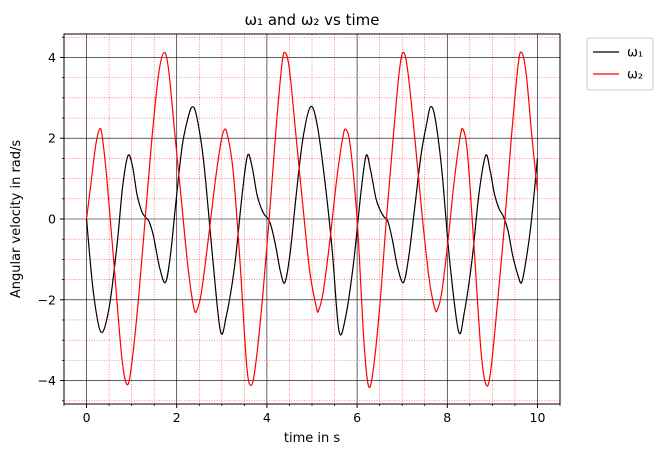 This screenshot has width=665, height=458. Describe the element at coordinates (635, 53) in the screenshot. I see `legend-label-1: ω₁` at that location.